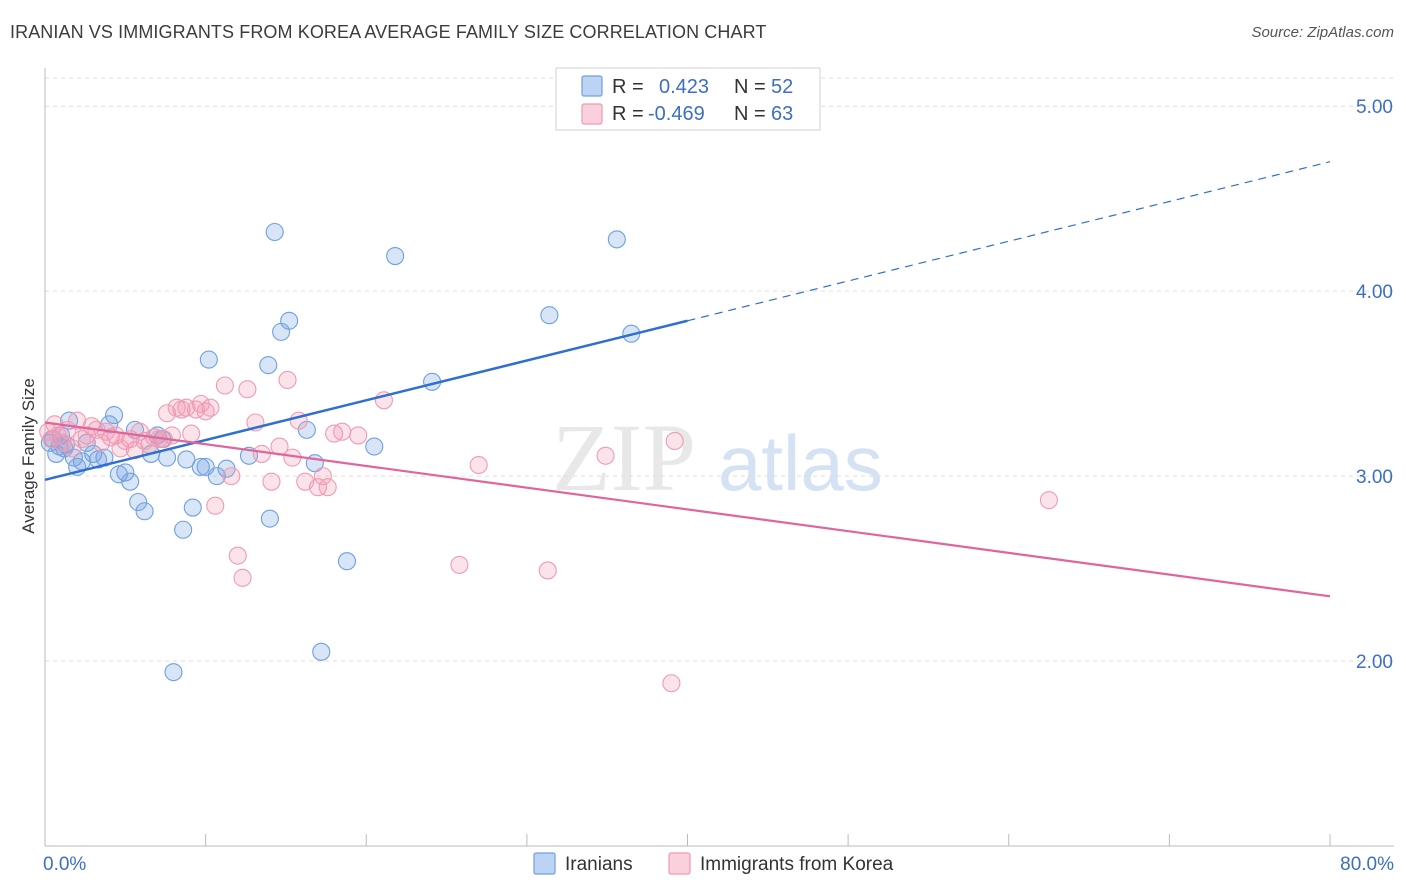  Describe the element at coordinates (687, 840) in the screenshot. I see `x-axis-ticks` at that location.